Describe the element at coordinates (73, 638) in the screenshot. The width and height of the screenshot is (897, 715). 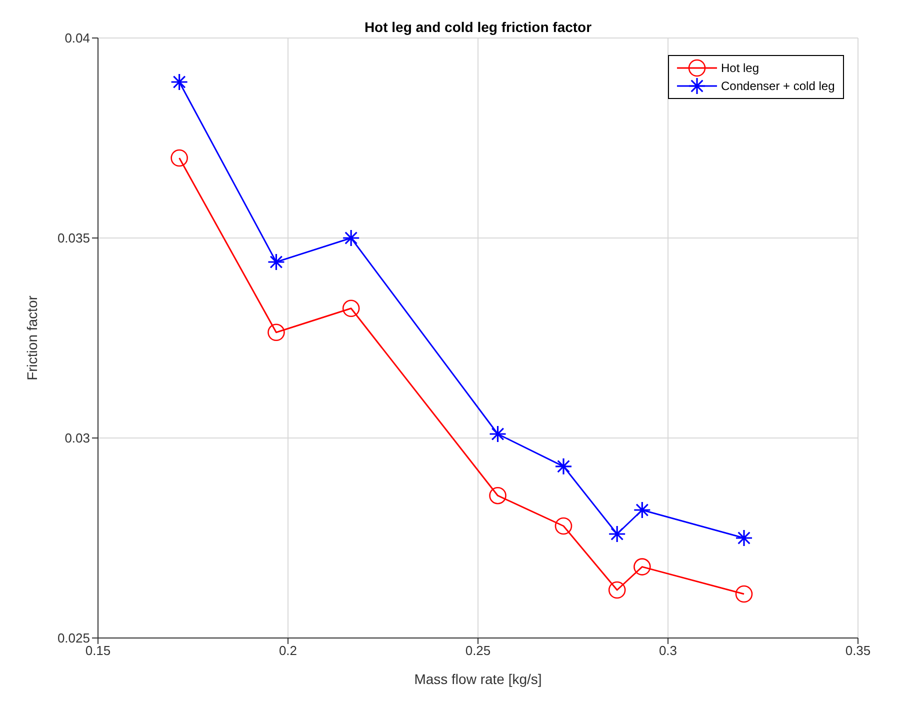
I see `y-tick-label: 0.025` at that location.